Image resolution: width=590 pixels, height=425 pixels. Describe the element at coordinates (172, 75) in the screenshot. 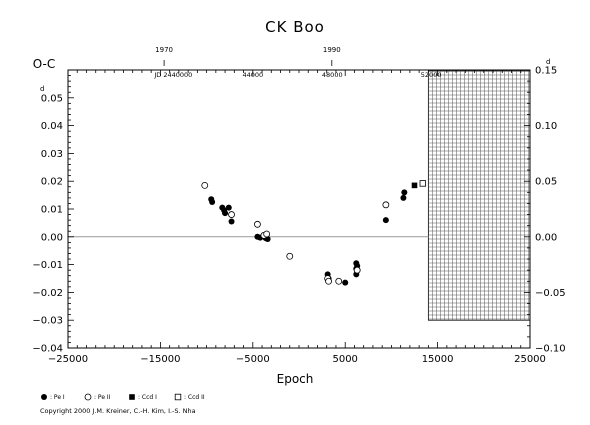

I see `top-jd-label: JD 2440000` at that location.